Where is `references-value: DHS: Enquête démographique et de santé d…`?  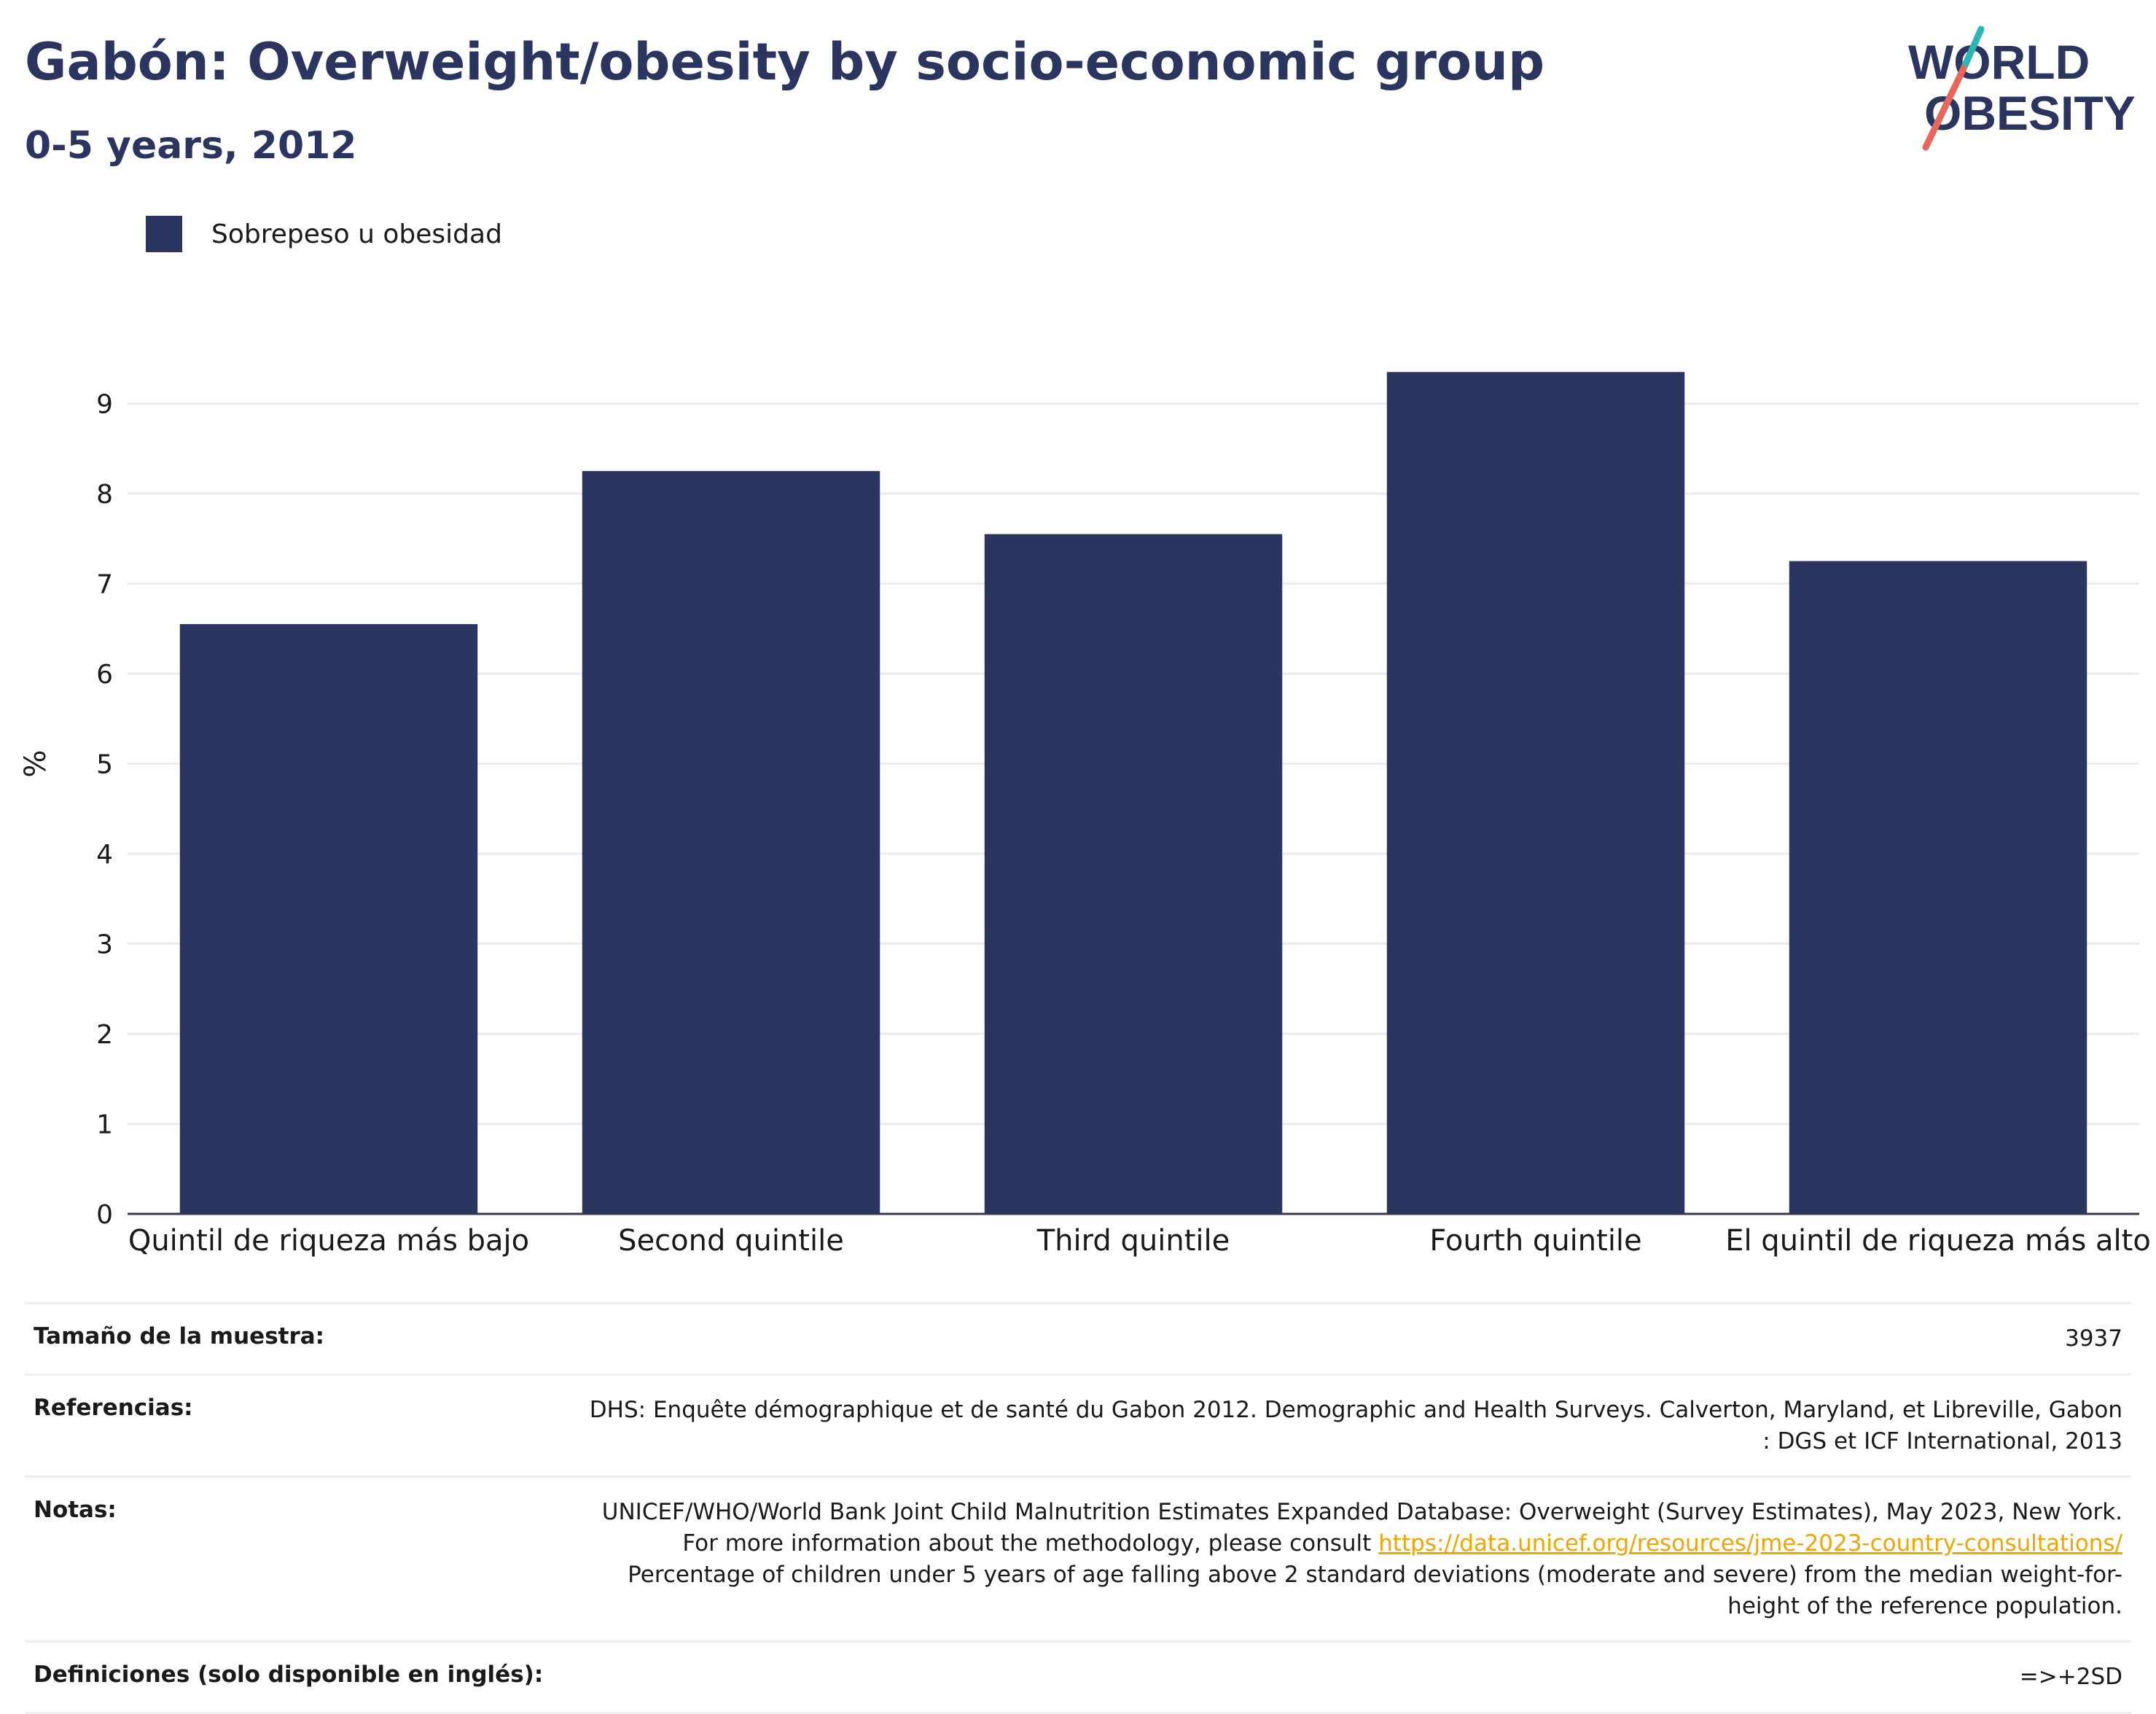
references-value: DHS: Enquête démographique et de santé d… is located at coordinates (1356, 1425).